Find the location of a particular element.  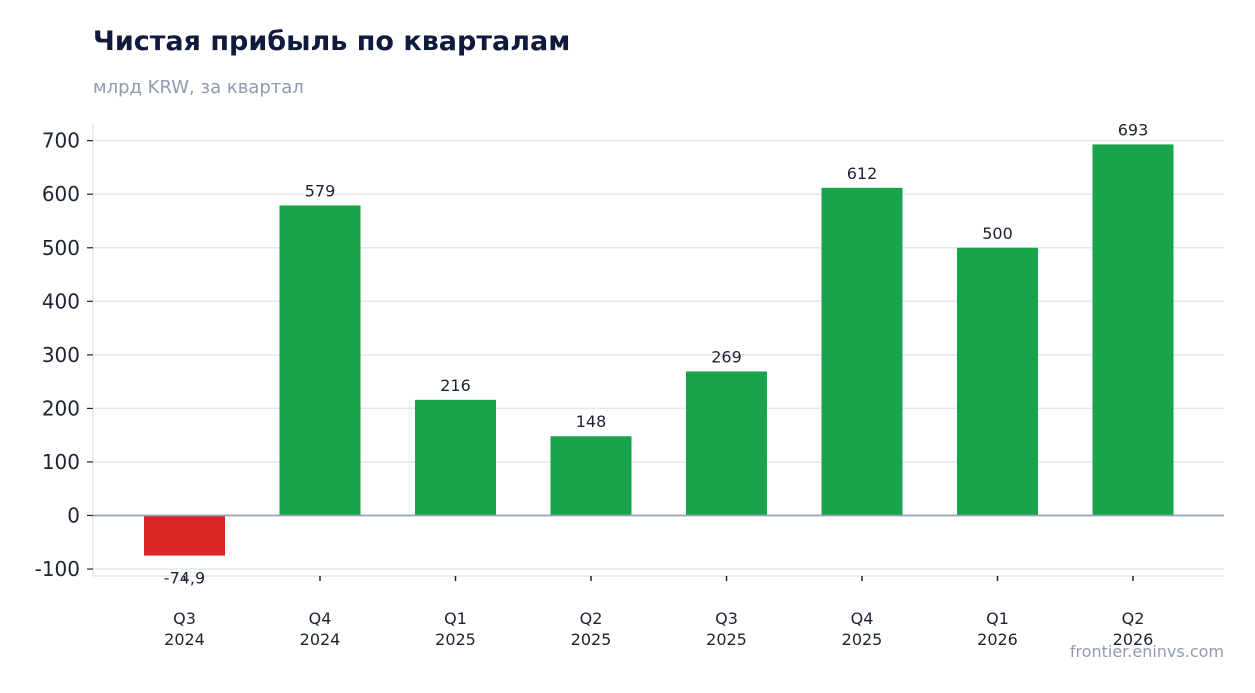

y-tick-label: 100 is located at coordinates (61, 462).